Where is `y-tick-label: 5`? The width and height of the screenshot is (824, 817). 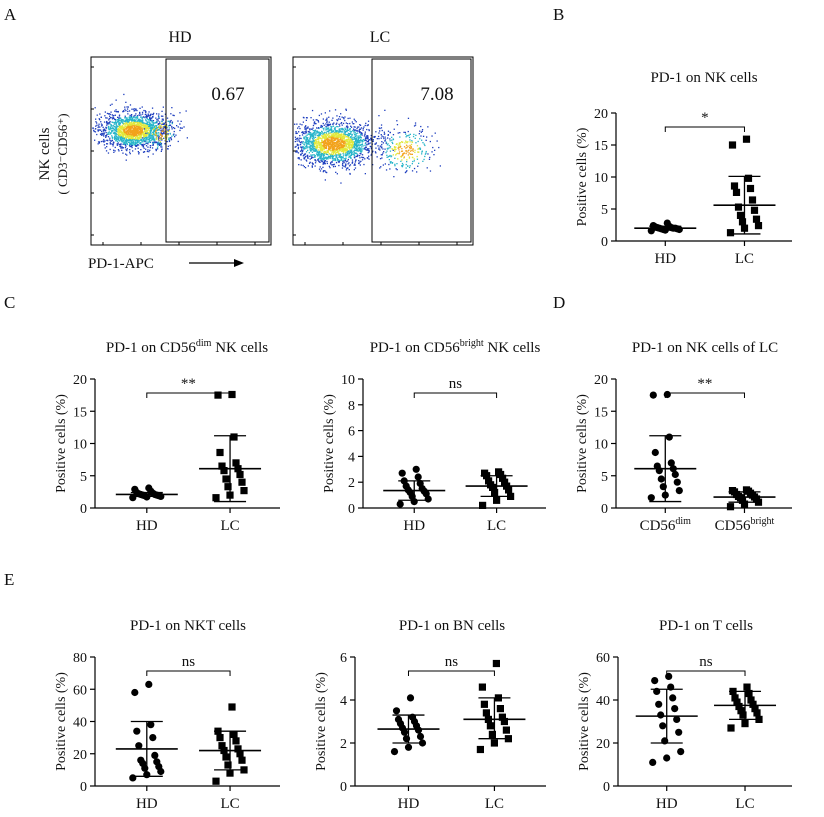
y-tick-label: 5 is located at coordinates (604, 210).